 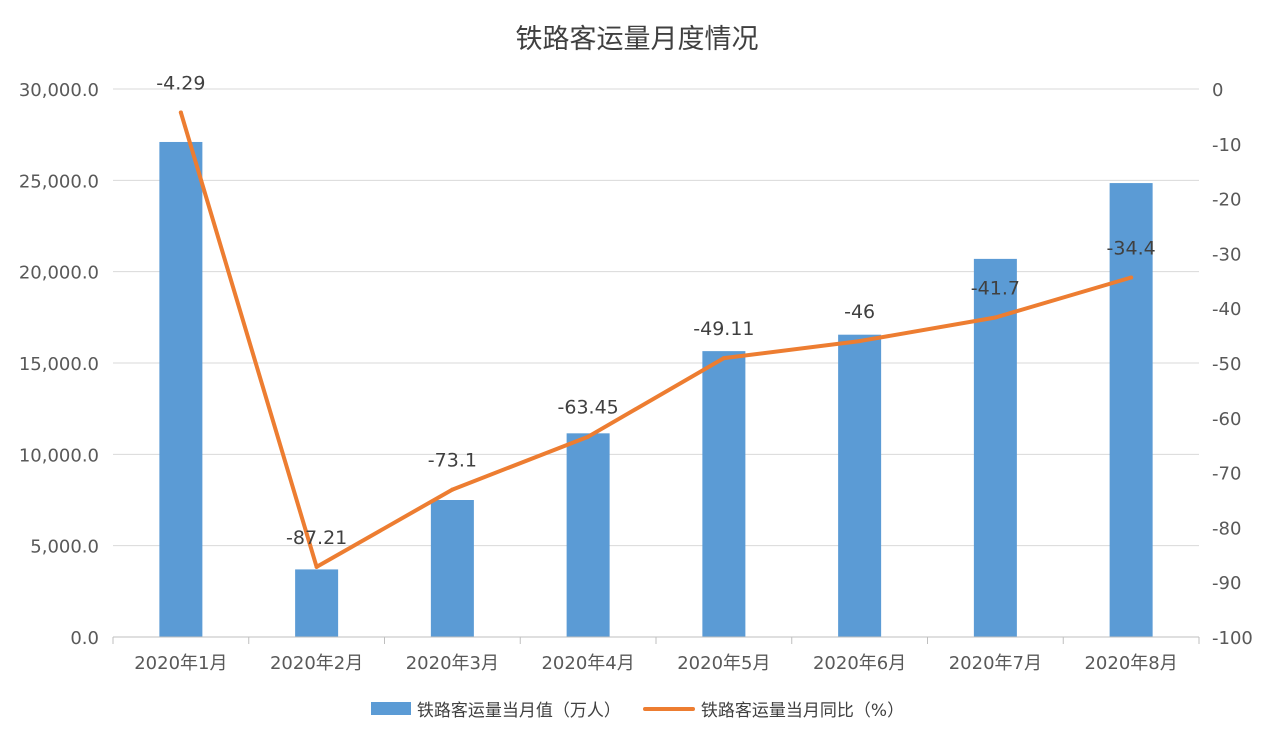 I want to click on x-tick-label: 2020年2月, so click(x=316, y=663).